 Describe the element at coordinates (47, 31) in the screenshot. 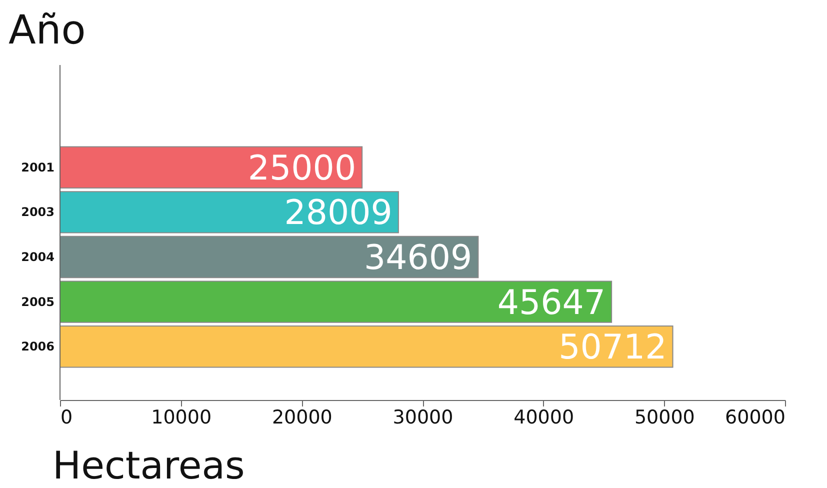

I see `y-axis-title: Año` at that location.